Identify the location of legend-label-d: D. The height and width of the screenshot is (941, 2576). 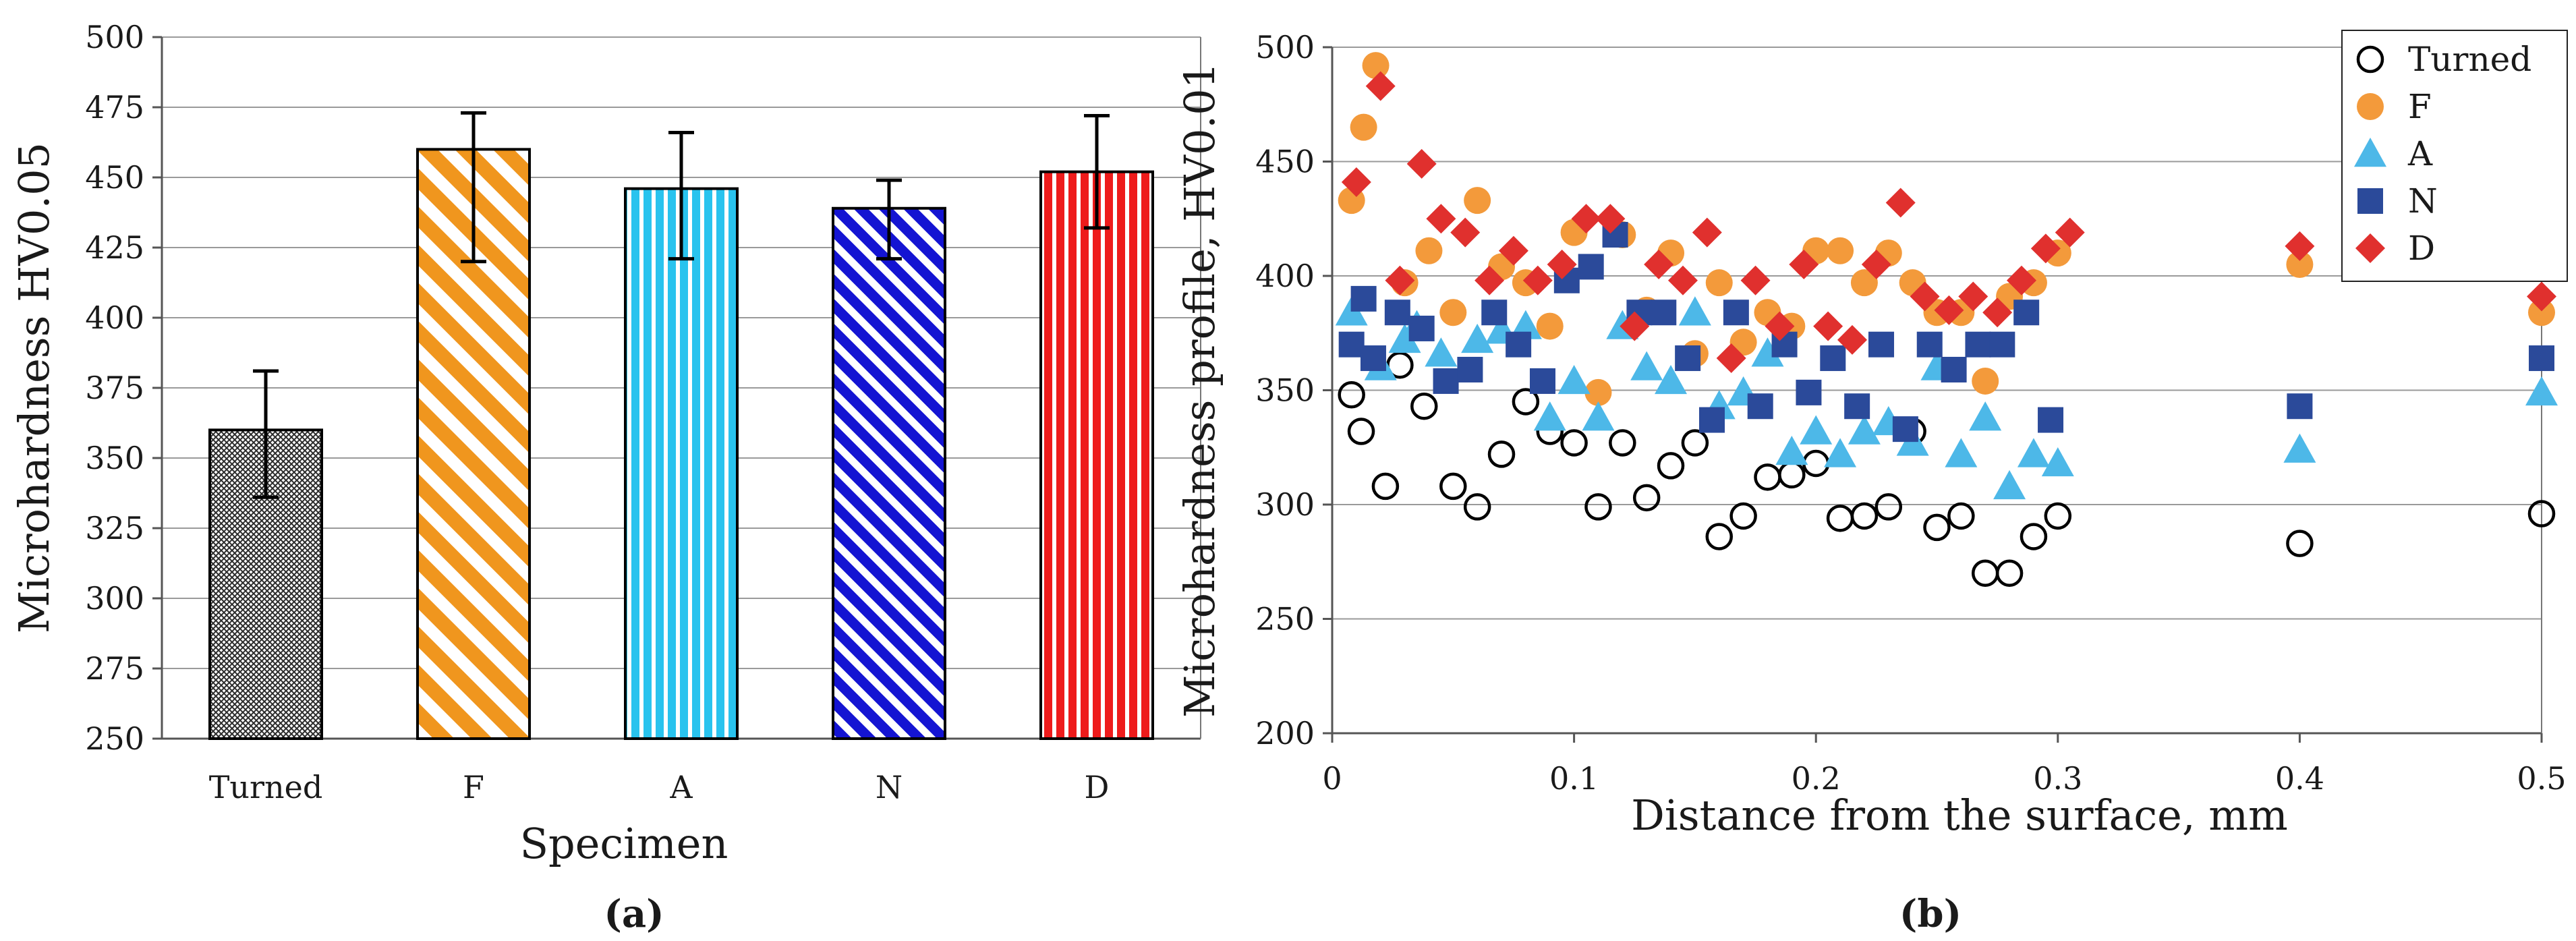
(2421, 248).